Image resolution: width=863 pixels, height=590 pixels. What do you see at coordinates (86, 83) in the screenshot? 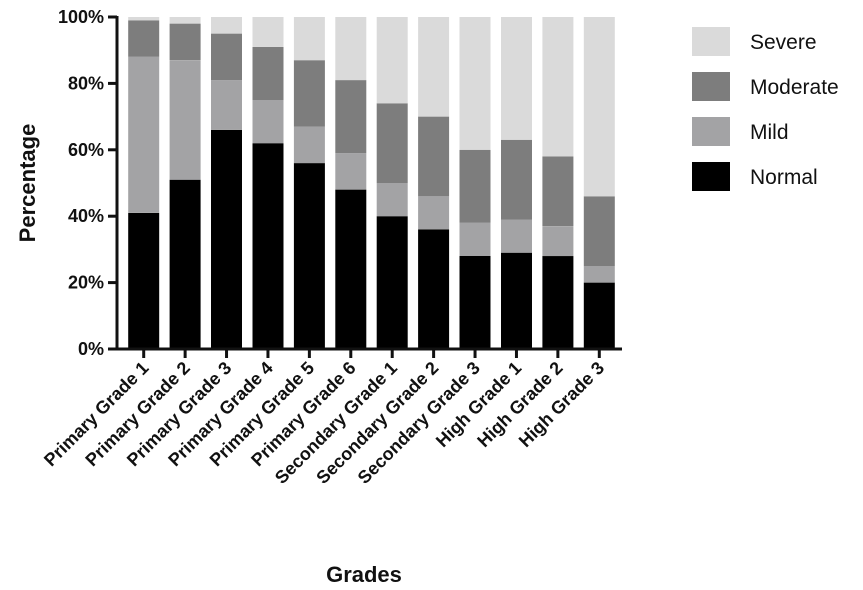
I see `y-tick-label: 80%` at bounding box center [86, 83].